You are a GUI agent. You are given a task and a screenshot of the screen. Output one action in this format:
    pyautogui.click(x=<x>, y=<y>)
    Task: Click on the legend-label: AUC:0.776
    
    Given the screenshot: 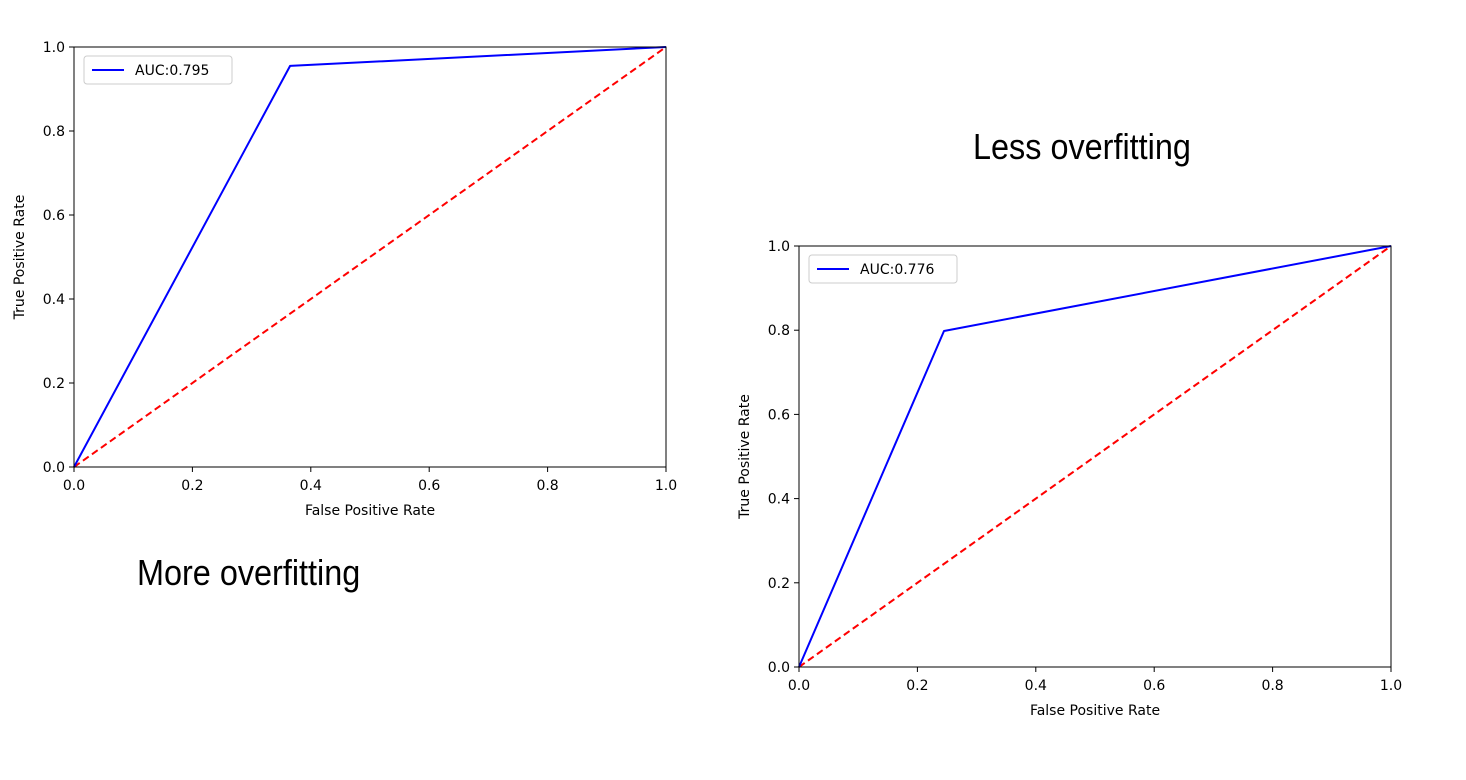 What is the action you would take?
    pyautogui.click(x=897, y=270)
    